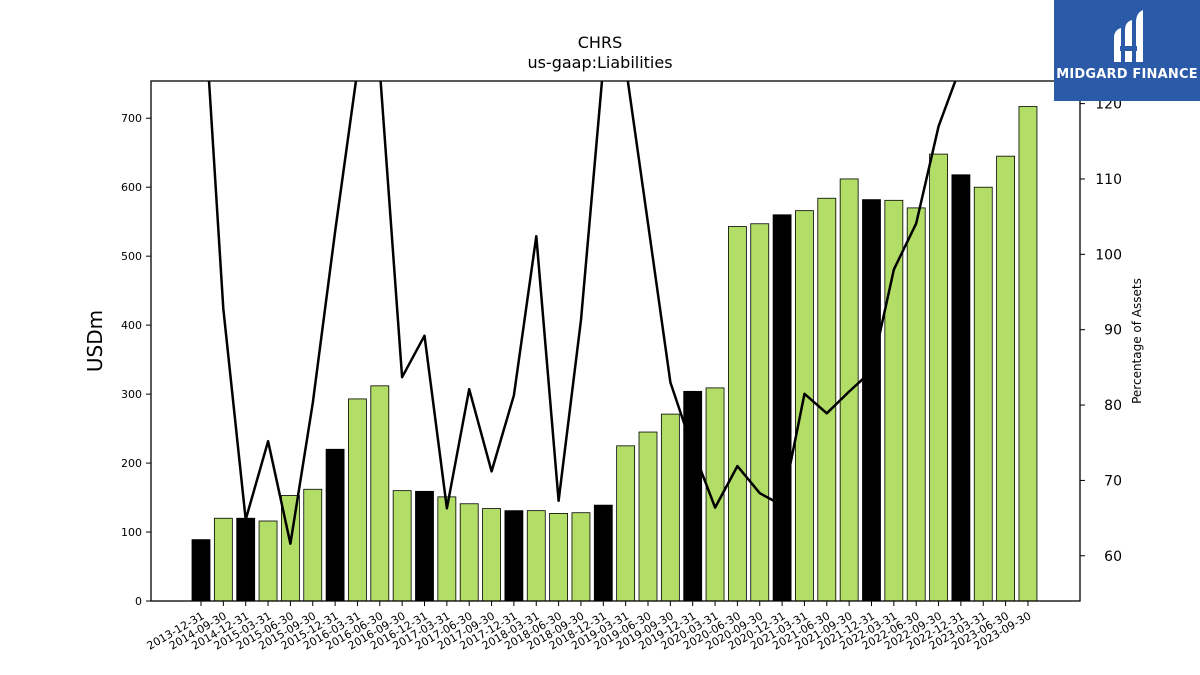 The height and width of the screenshot is (675, 1200). Describe the element at coordinates (1113, 557) in the screenshot. I see `y2-tick-label: 60` at that location.